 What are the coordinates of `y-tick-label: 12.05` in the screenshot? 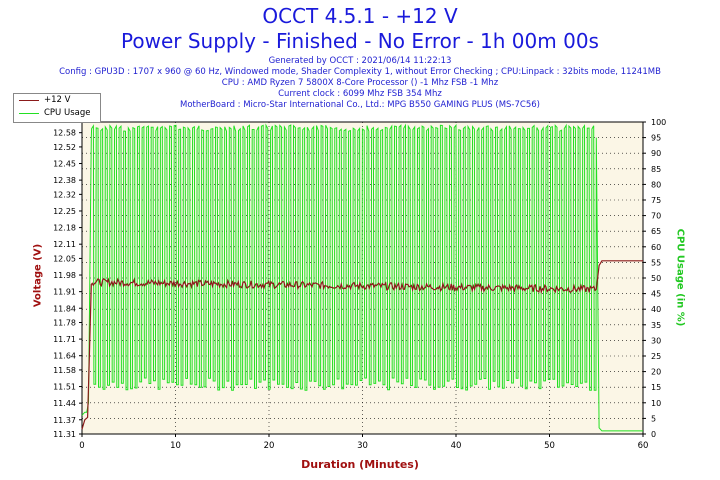 It's located at (64, 258).